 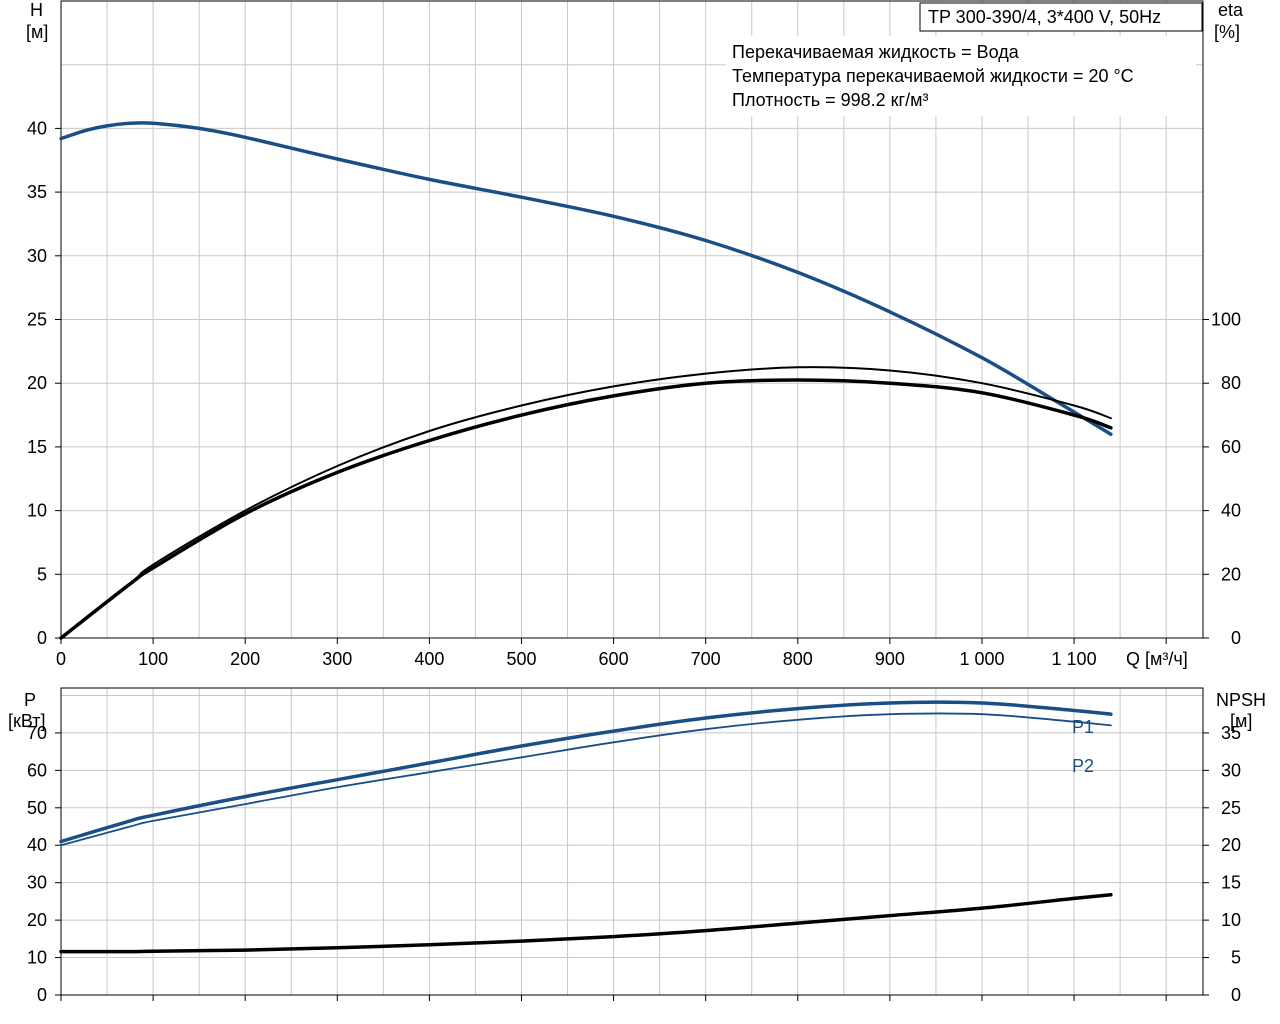 What do you see at coordinates (42, 574) in the screenshot?
I see `y-left-tick-label: 5` at bounding box center [42, 574].